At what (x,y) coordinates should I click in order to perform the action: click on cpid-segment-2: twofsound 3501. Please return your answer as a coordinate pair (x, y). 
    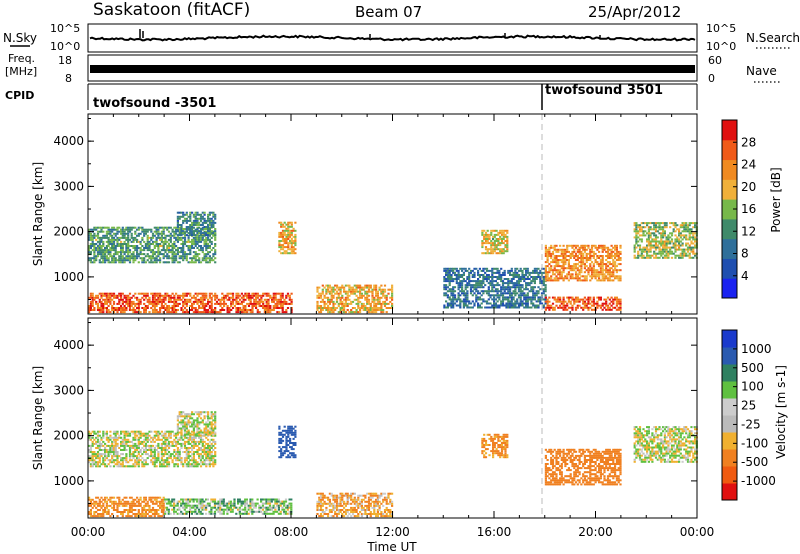
    Looking at the image, I should click on (604, 90).